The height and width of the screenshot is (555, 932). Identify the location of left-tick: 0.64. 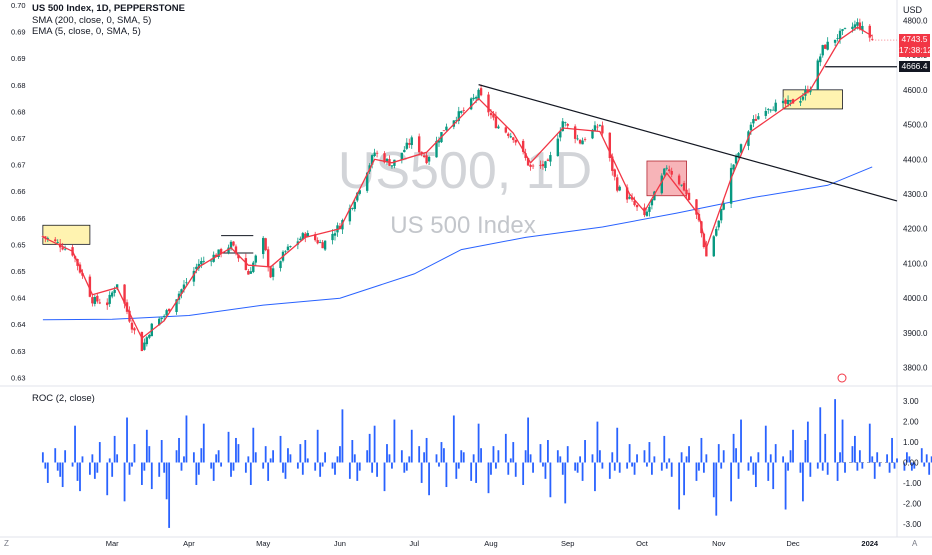
(18, 324).